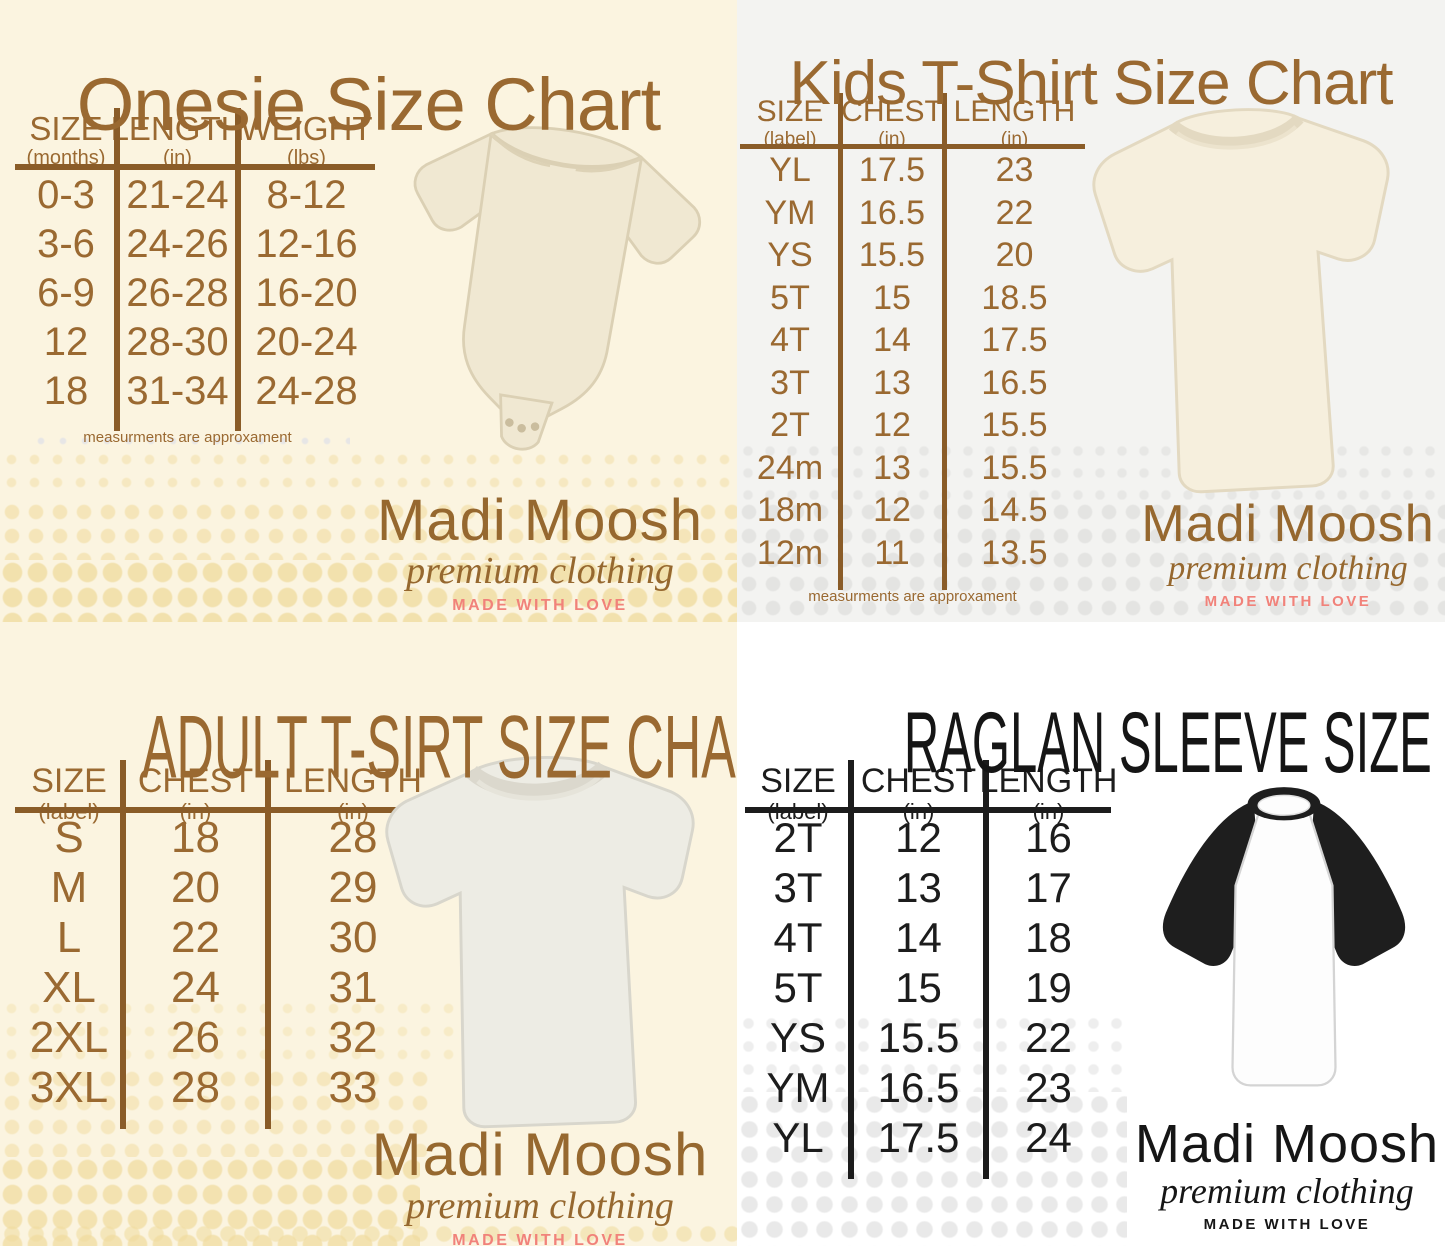 This screenshot has width=1445, height=1246. Describe the element at coordinates (177, 390) in the screenshot. I see `table-cell: 31-34` at that location.